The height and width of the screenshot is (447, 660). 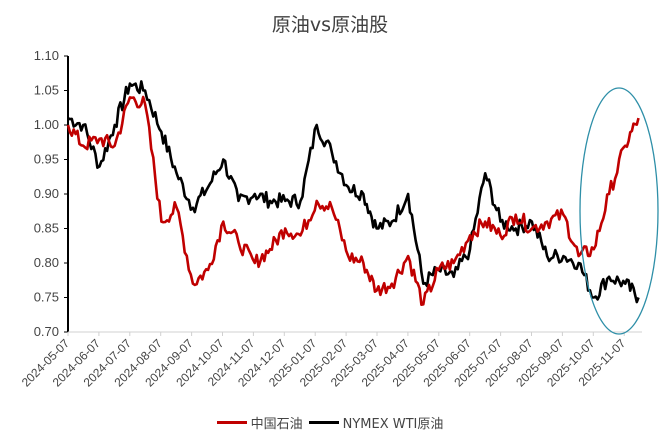 What do you see at coordinates (46, 331) in the screenshot?
I see `y-tick-label: 0.70` at bounding box center [46, 331].